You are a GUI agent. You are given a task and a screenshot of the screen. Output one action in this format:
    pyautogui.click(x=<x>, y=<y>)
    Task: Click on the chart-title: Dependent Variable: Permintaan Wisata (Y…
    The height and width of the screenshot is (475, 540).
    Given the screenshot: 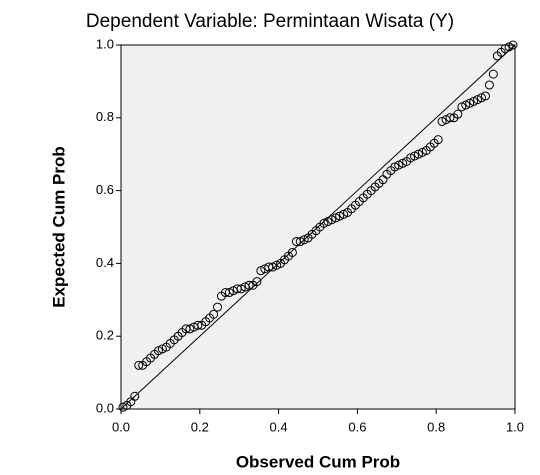 What is the action you would take?
    pyautogui.click(x=270, y=21)
    